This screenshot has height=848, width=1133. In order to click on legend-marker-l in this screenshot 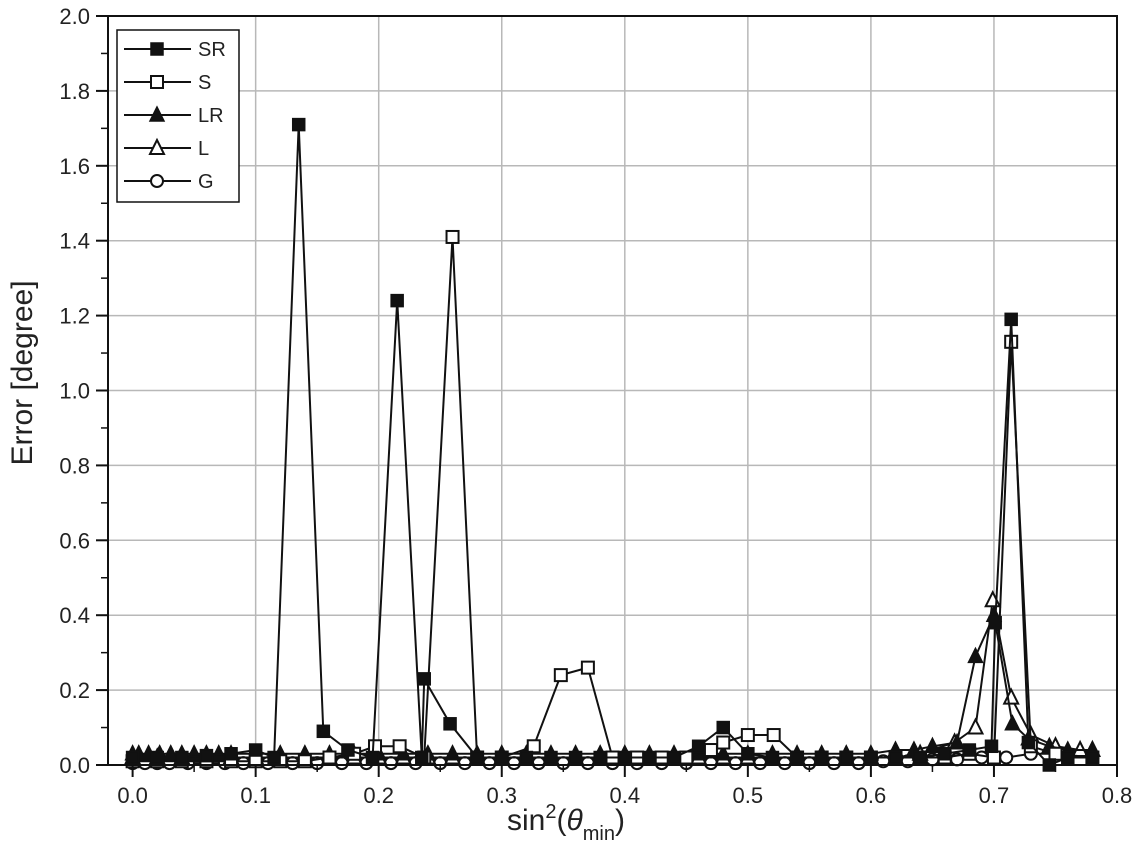, I will do `click(157, 146)`.